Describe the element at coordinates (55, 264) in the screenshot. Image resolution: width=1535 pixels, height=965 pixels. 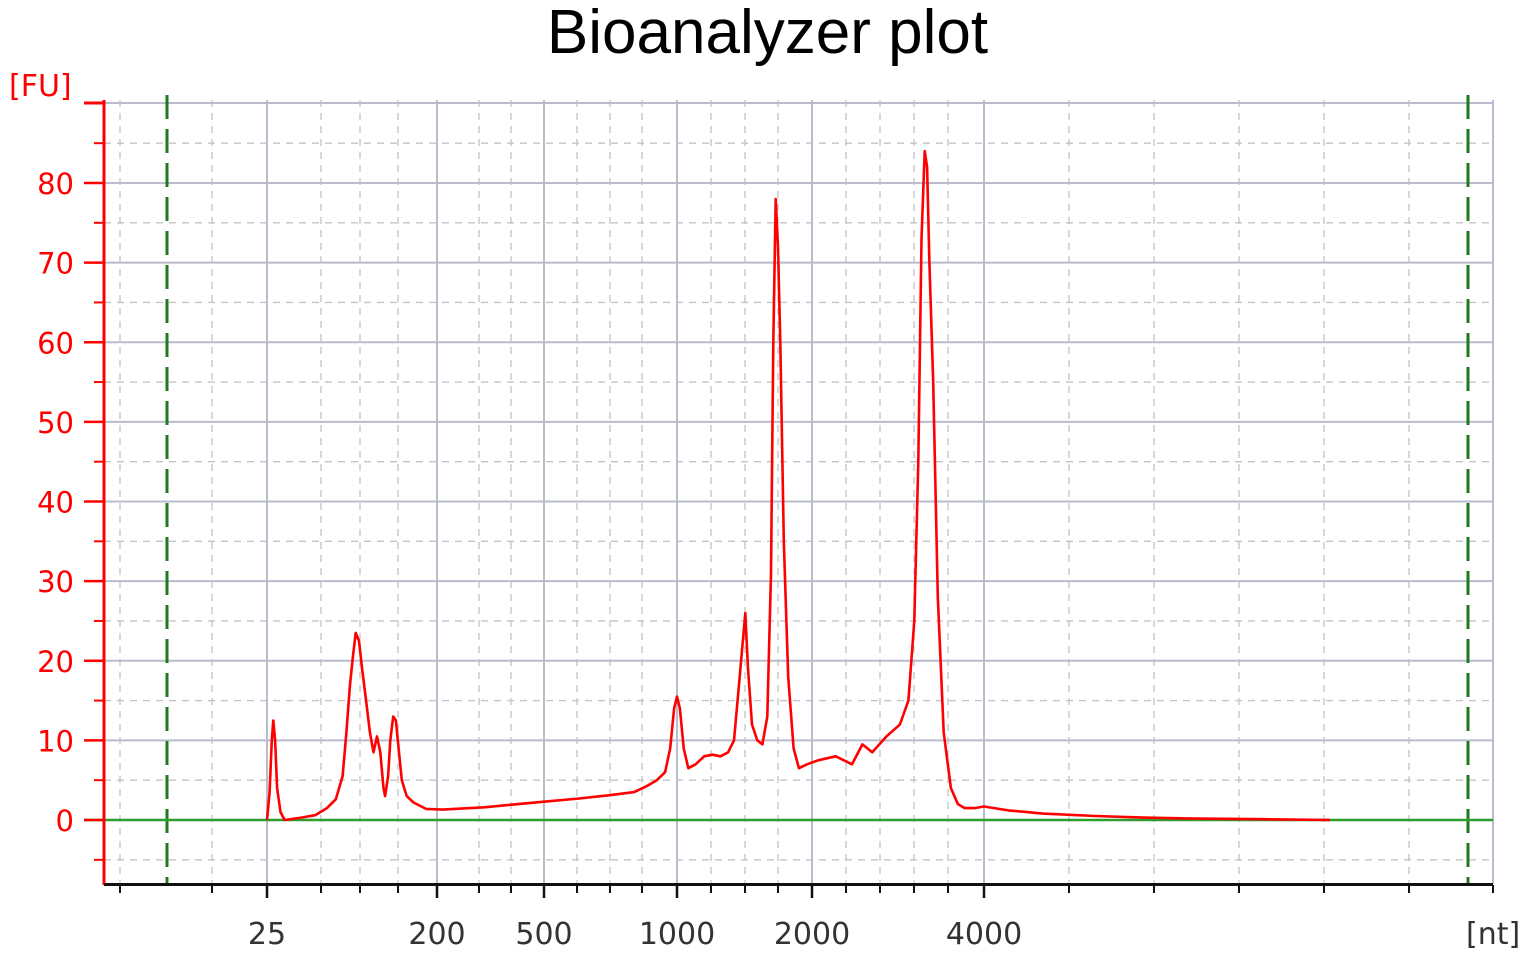
I see `y-tick-label: 70` at that location.